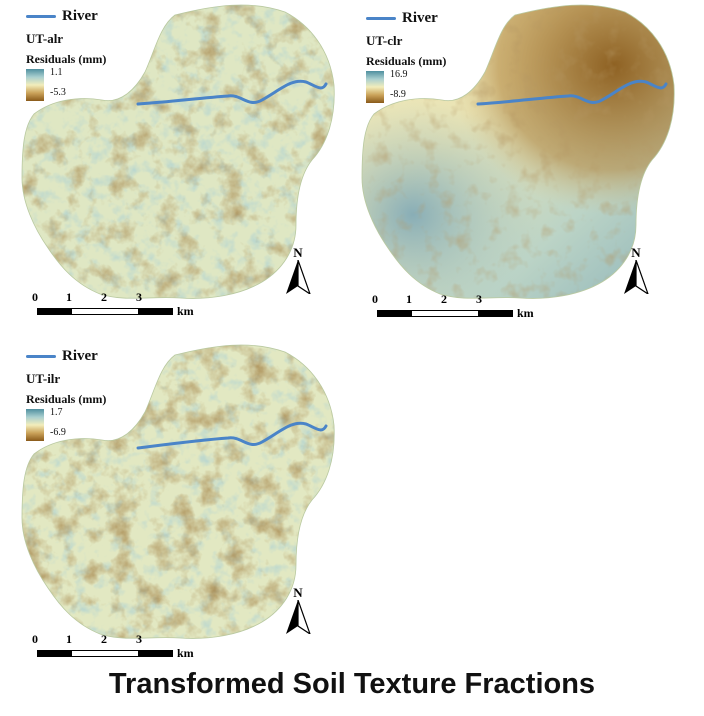 This screenshot has height=716, width=704. What do you see at coordinates (58, 432) in the screenshot?
I see `ramp-min-value: -6.9` at bounding box center [58, 432].